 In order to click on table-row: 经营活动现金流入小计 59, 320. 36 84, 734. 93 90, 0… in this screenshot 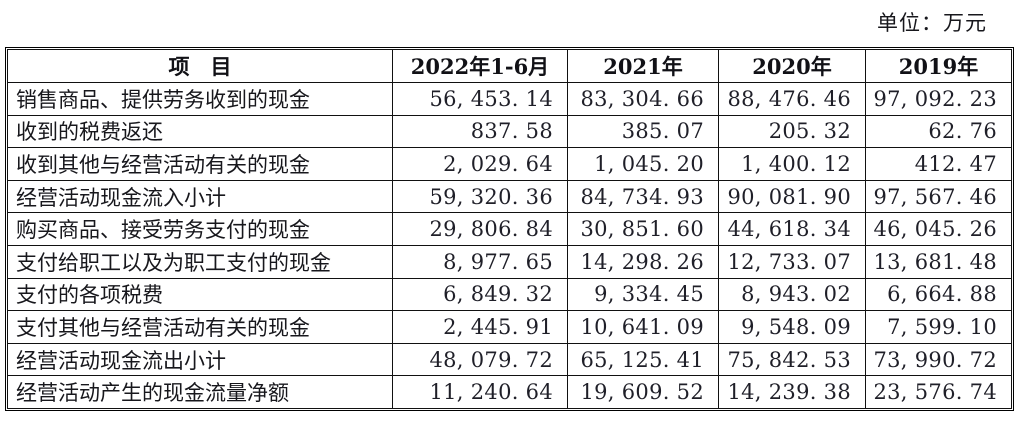, I will do `click(509, 196)`.